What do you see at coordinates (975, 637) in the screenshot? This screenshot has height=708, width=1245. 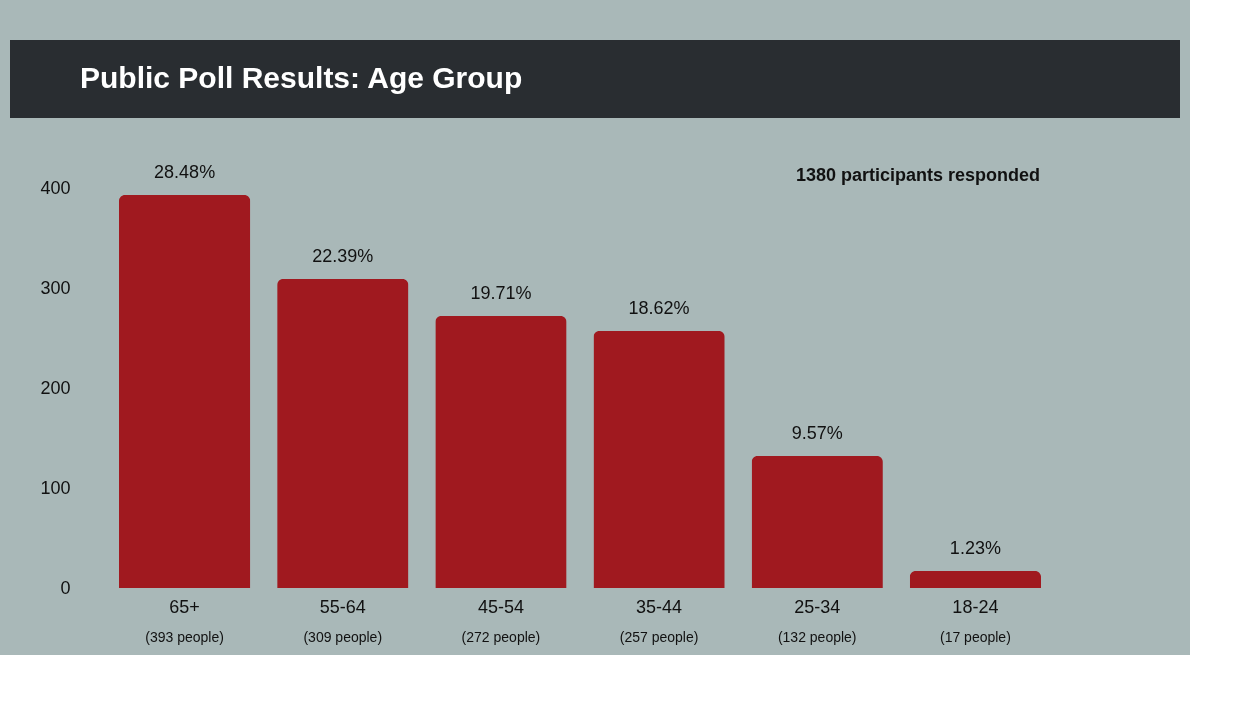 I see `data-label: (17 people)` at bounding box center [975, 637].